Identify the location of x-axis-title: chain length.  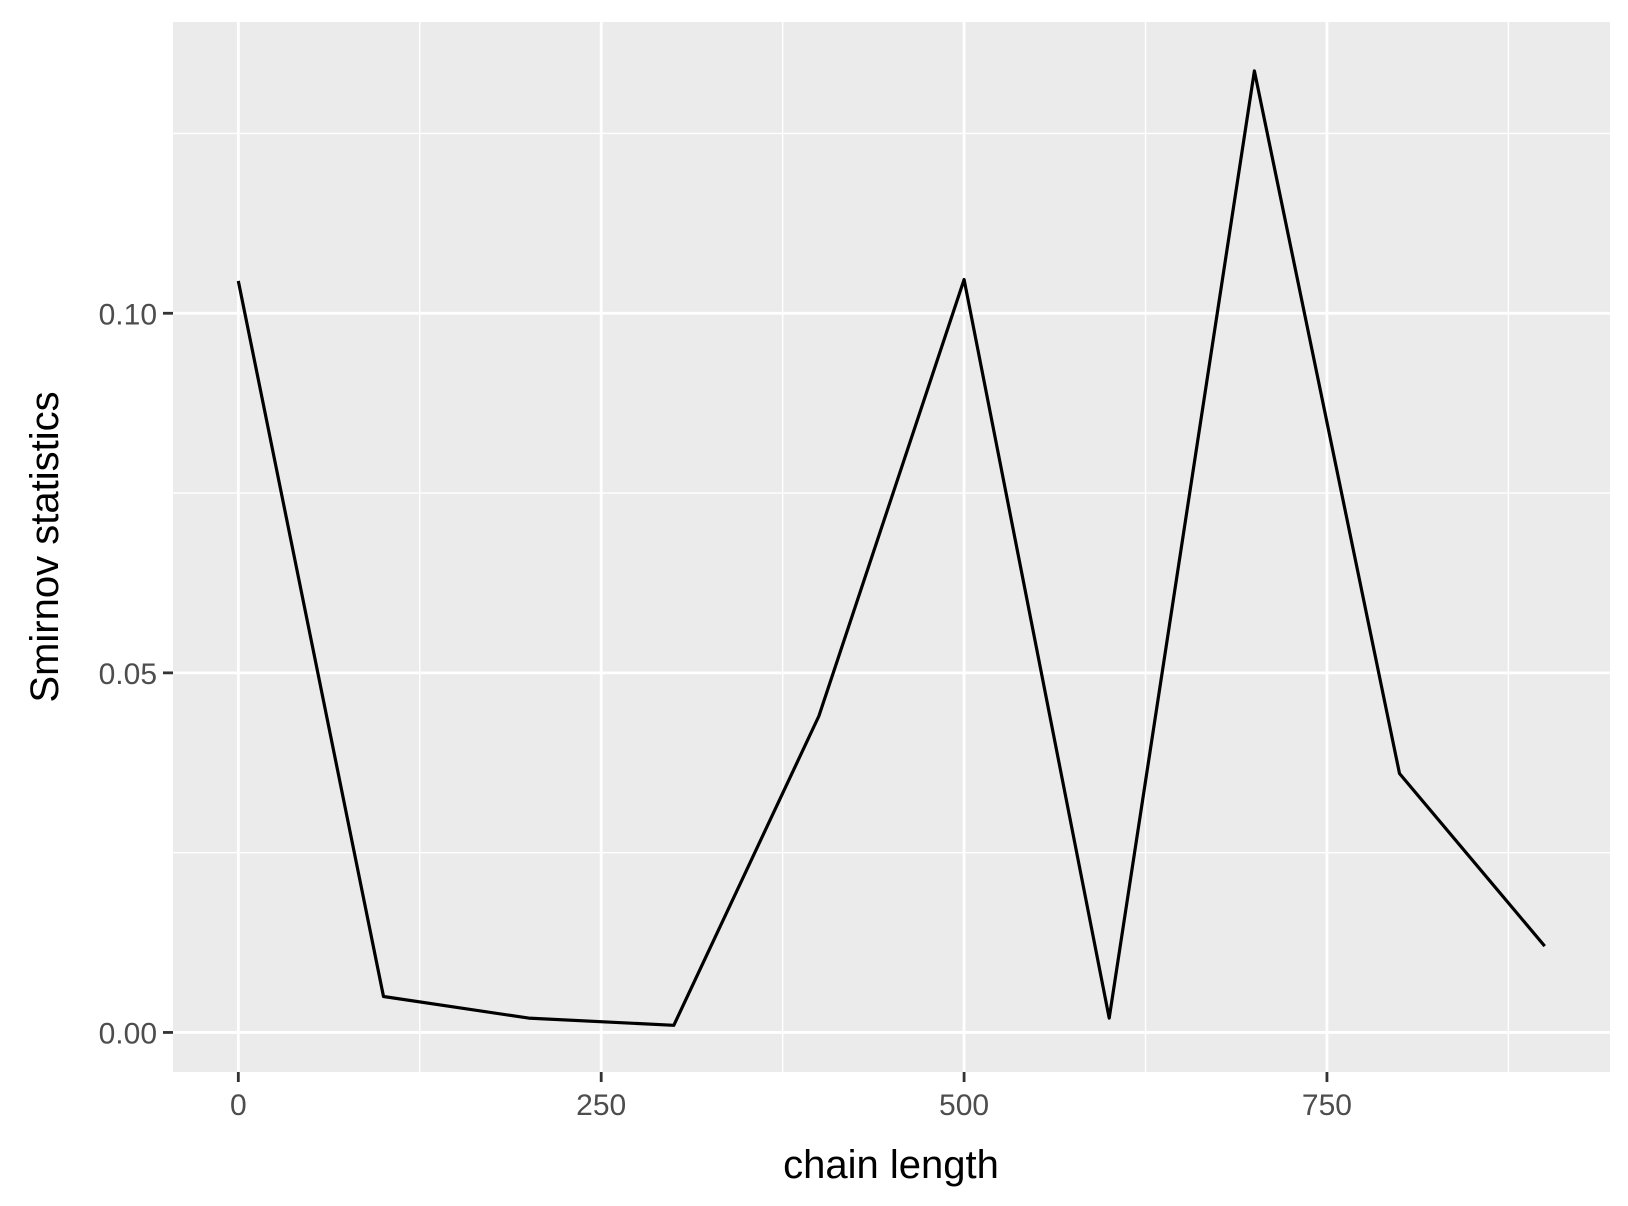
(891, 1165).